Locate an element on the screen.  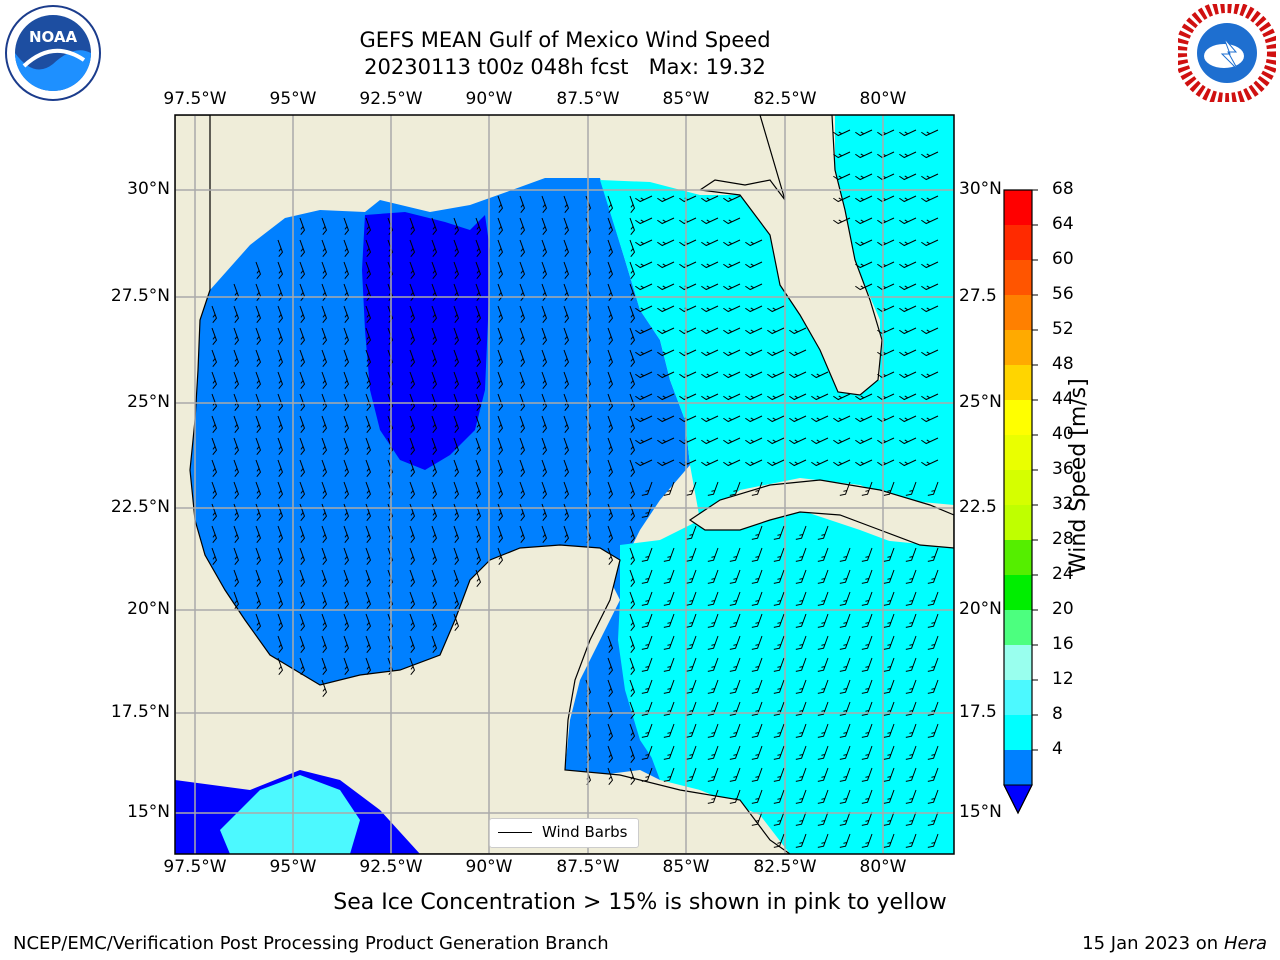
svg-text: NOAA is located at coordinates (53, 37).